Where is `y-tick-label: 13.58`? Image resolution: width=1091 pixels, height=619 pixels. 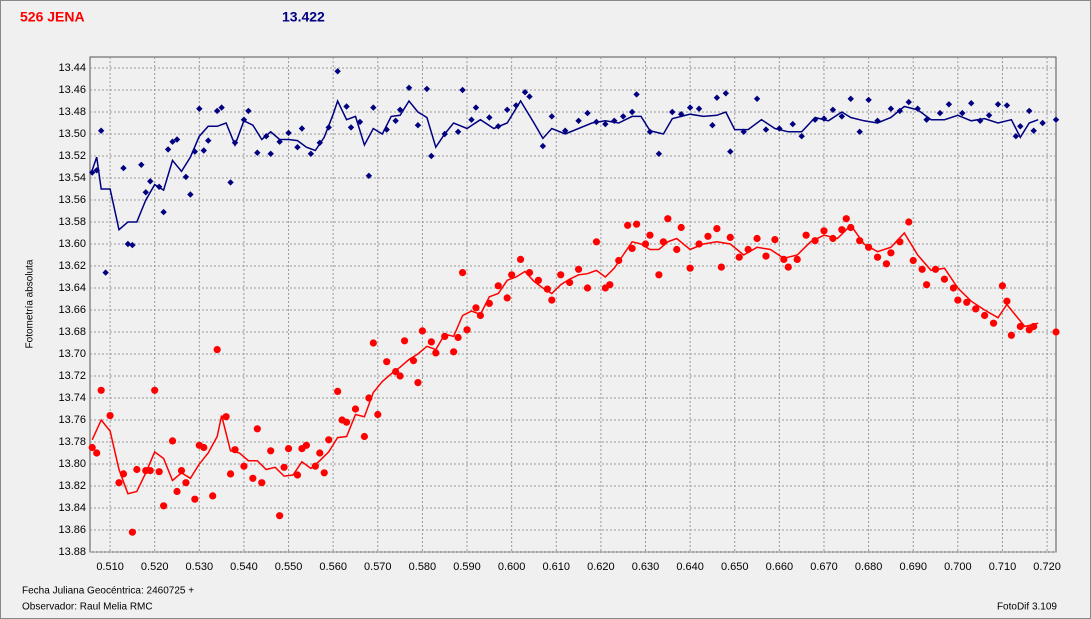 y-tick-label: 13.58 is located at coordinates (72, 222).